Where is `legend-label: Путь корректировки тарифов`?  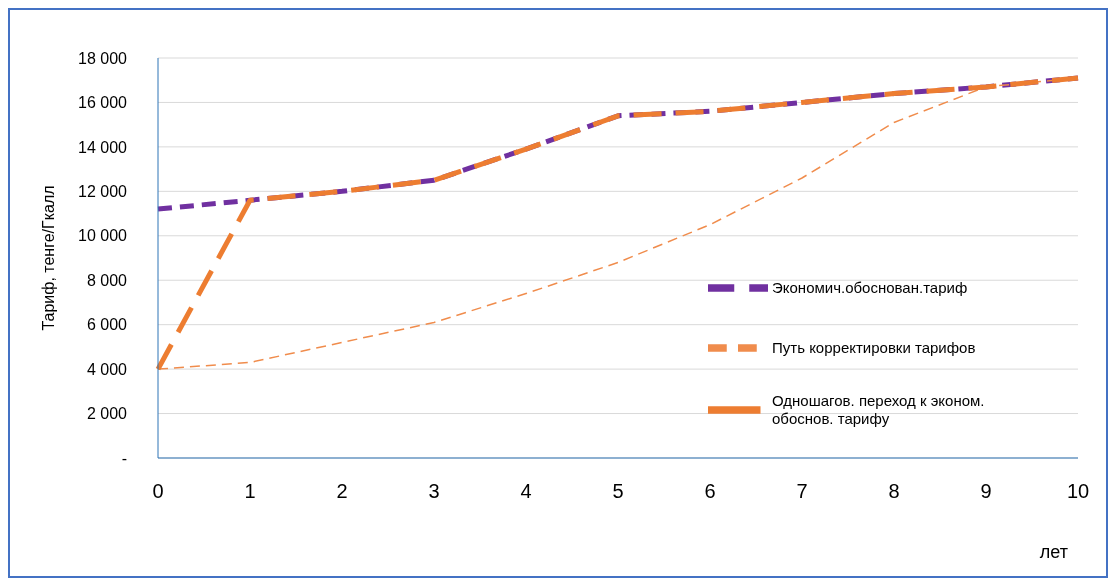 legend-label: Путь корректировки тарифов is located at coordinates (874, 348).